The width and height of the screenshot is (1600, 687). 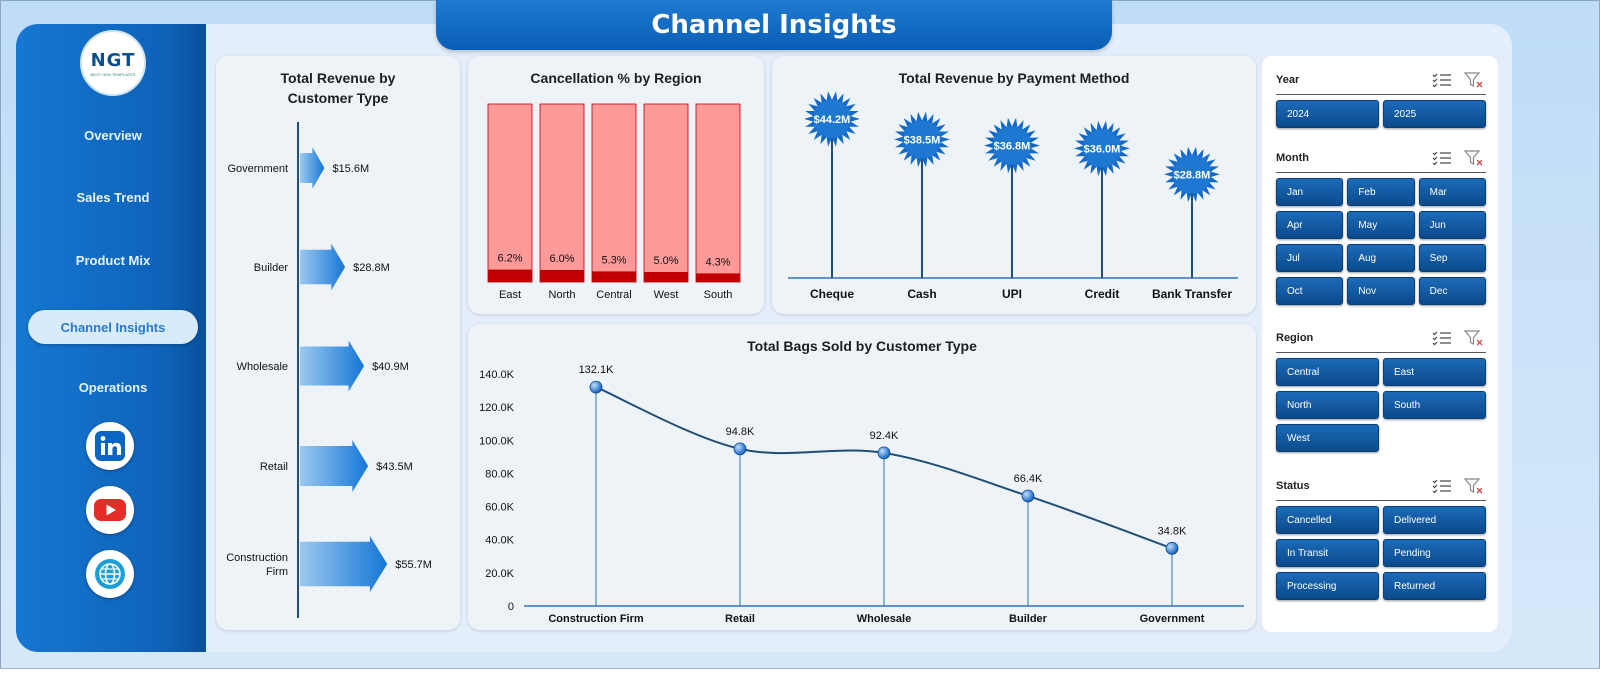 What do you see at coordinates (390, 367) in the screenshot?
I see `data-label: $40.9M` at bounding box center [390, 367].